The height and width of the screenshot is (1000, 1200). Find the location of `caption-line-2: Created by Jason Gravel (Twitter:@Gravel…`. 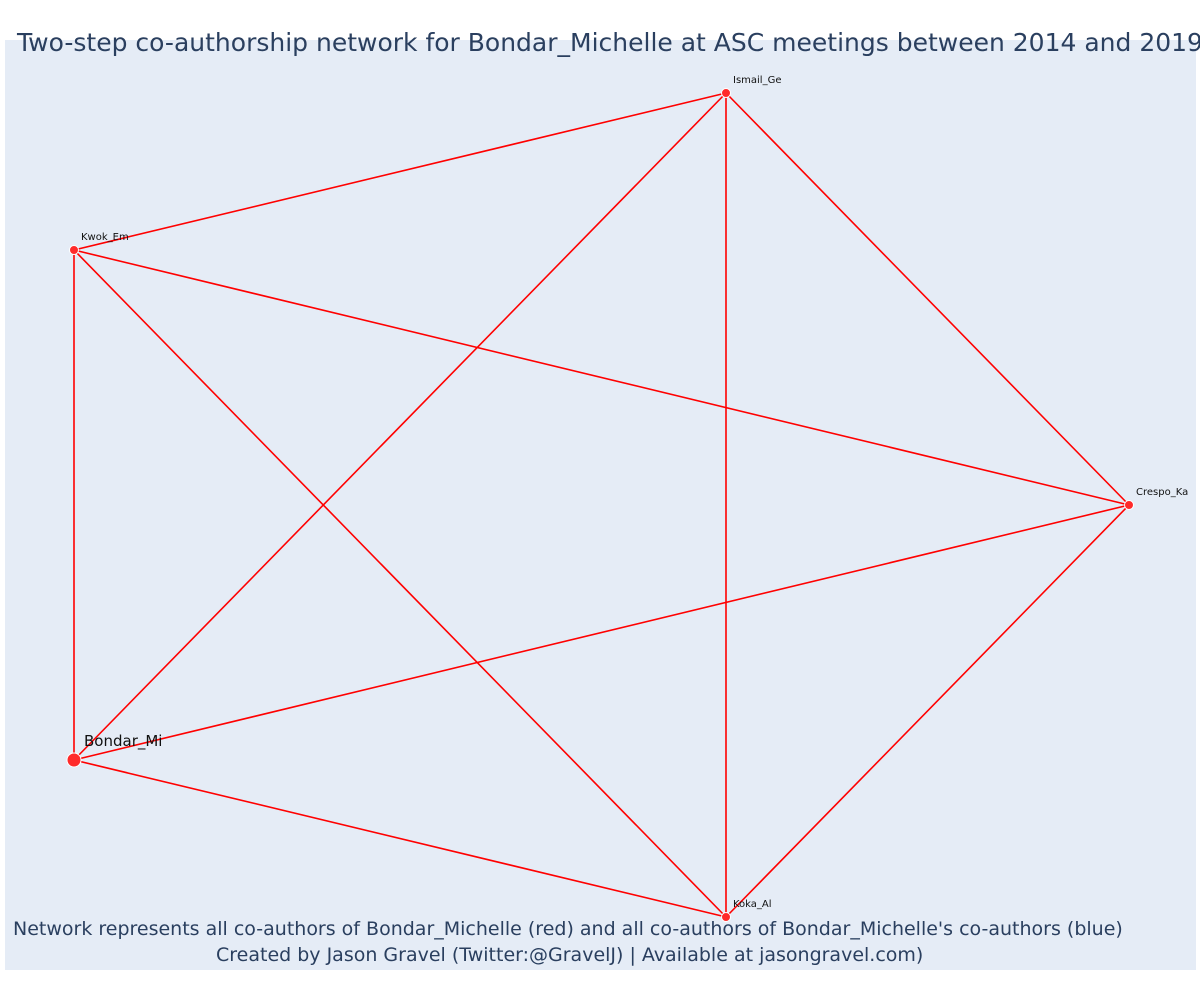

caption-line-2: Created by Jason Gravel (Twitter:@Gravel… is located at coordinates (570, 955).